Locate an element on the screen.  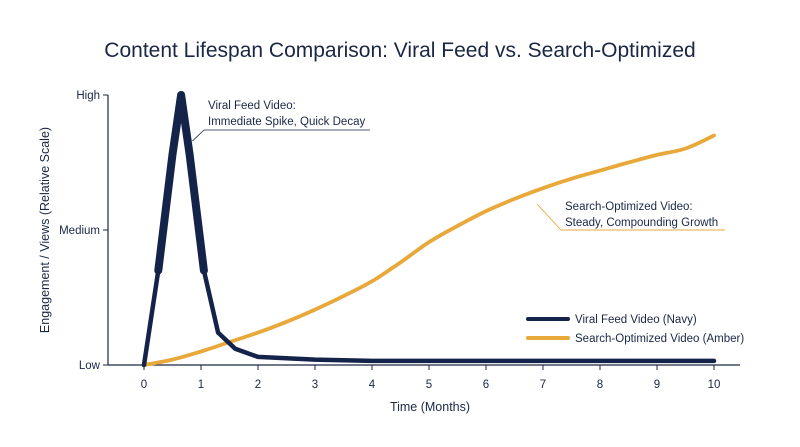
search-annotation-line2: Steady, Compounding Growth is located at coordinates (641, 223).